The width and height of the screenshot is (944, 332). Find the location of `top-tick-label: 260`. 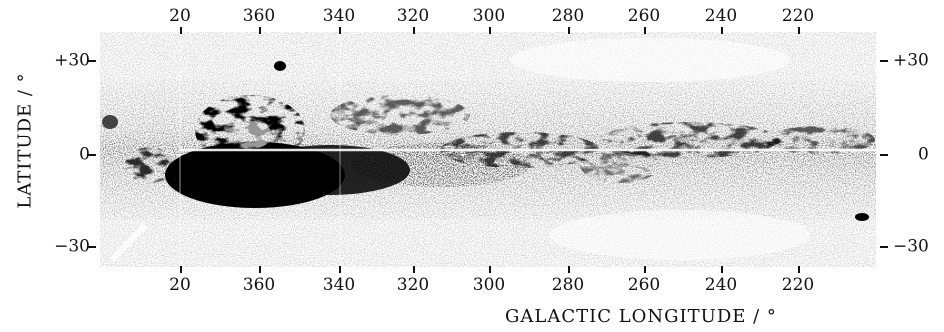

top-tick-label: 260 is located at coordinates (644, 16).